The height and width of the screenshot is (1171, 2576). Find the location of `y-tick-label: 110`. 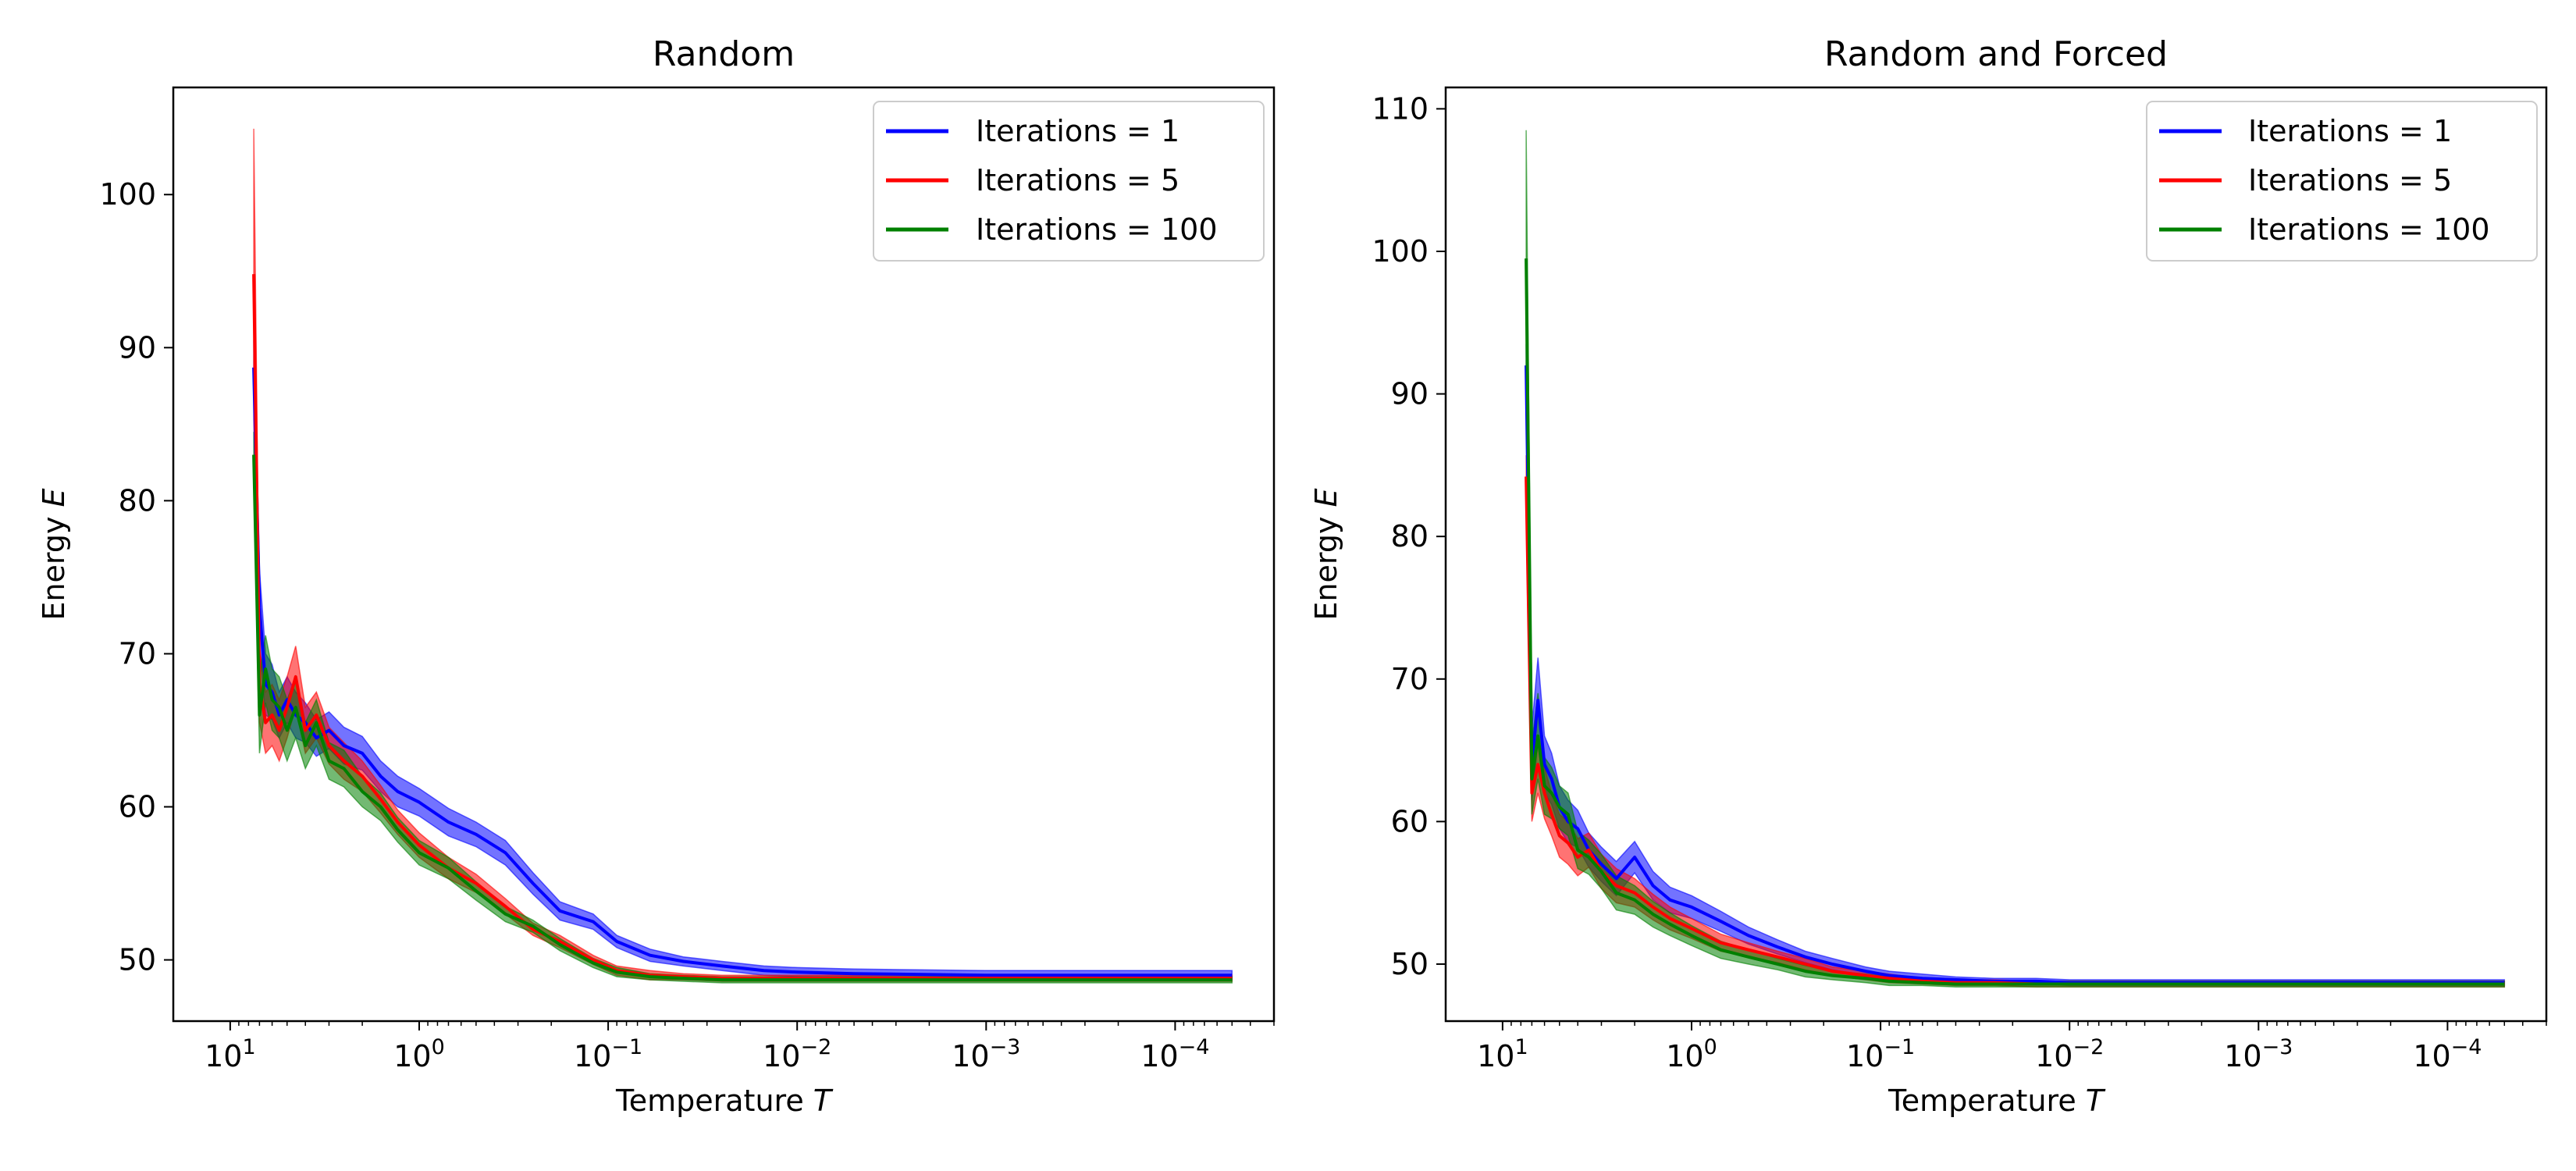

y-tick-label: 110 is located at coordinates (1400, 108).